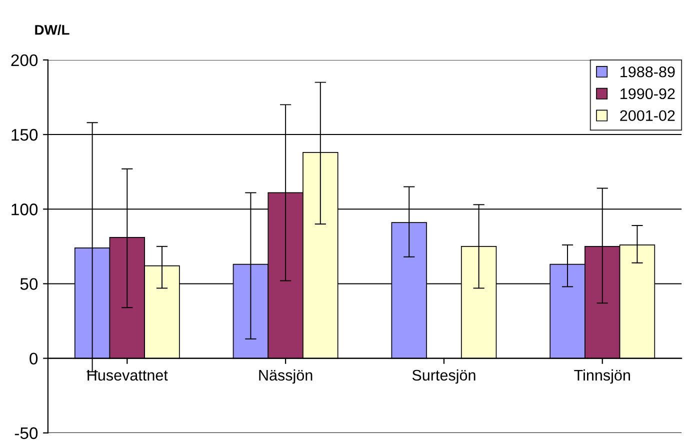 The width and height of the screenshot is (685, 444). Describe the element at coordinates (444, 376) in the screenshot. I see `x-tick-label: Surtesjön` at that location.